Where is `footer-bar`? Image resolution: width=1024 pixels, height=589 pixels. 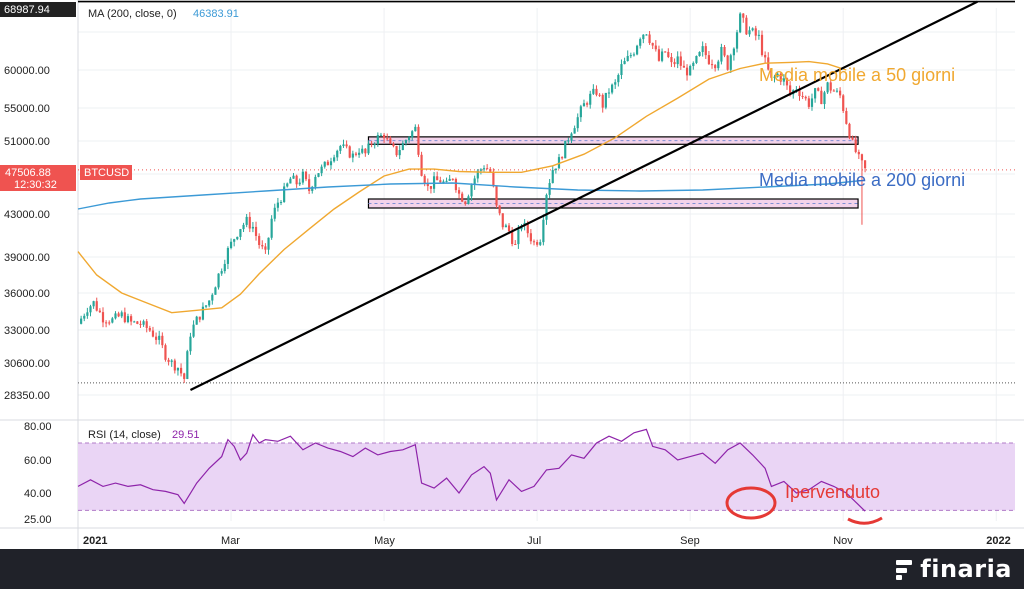 footer-bar is located at coordinates (512, 569).